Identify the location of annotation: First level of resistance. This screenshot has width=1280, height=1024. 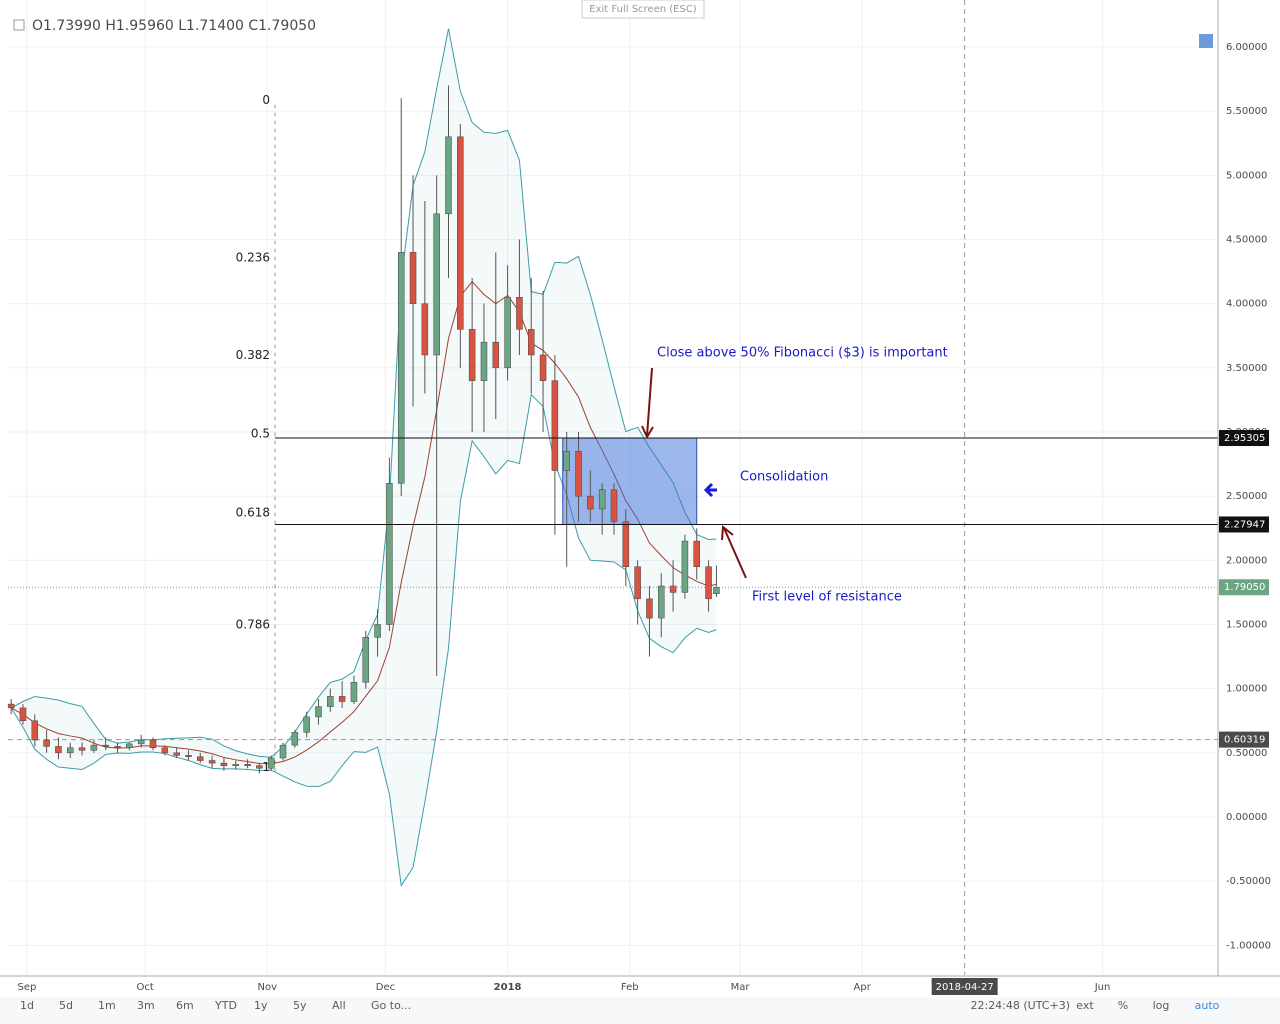
(827, 597).